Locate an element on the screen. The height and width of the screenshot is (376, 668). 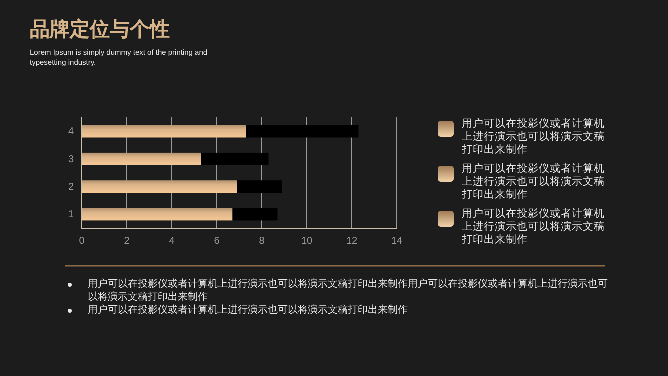
x-tick-label: 12 is located at coordinates (352, 242).